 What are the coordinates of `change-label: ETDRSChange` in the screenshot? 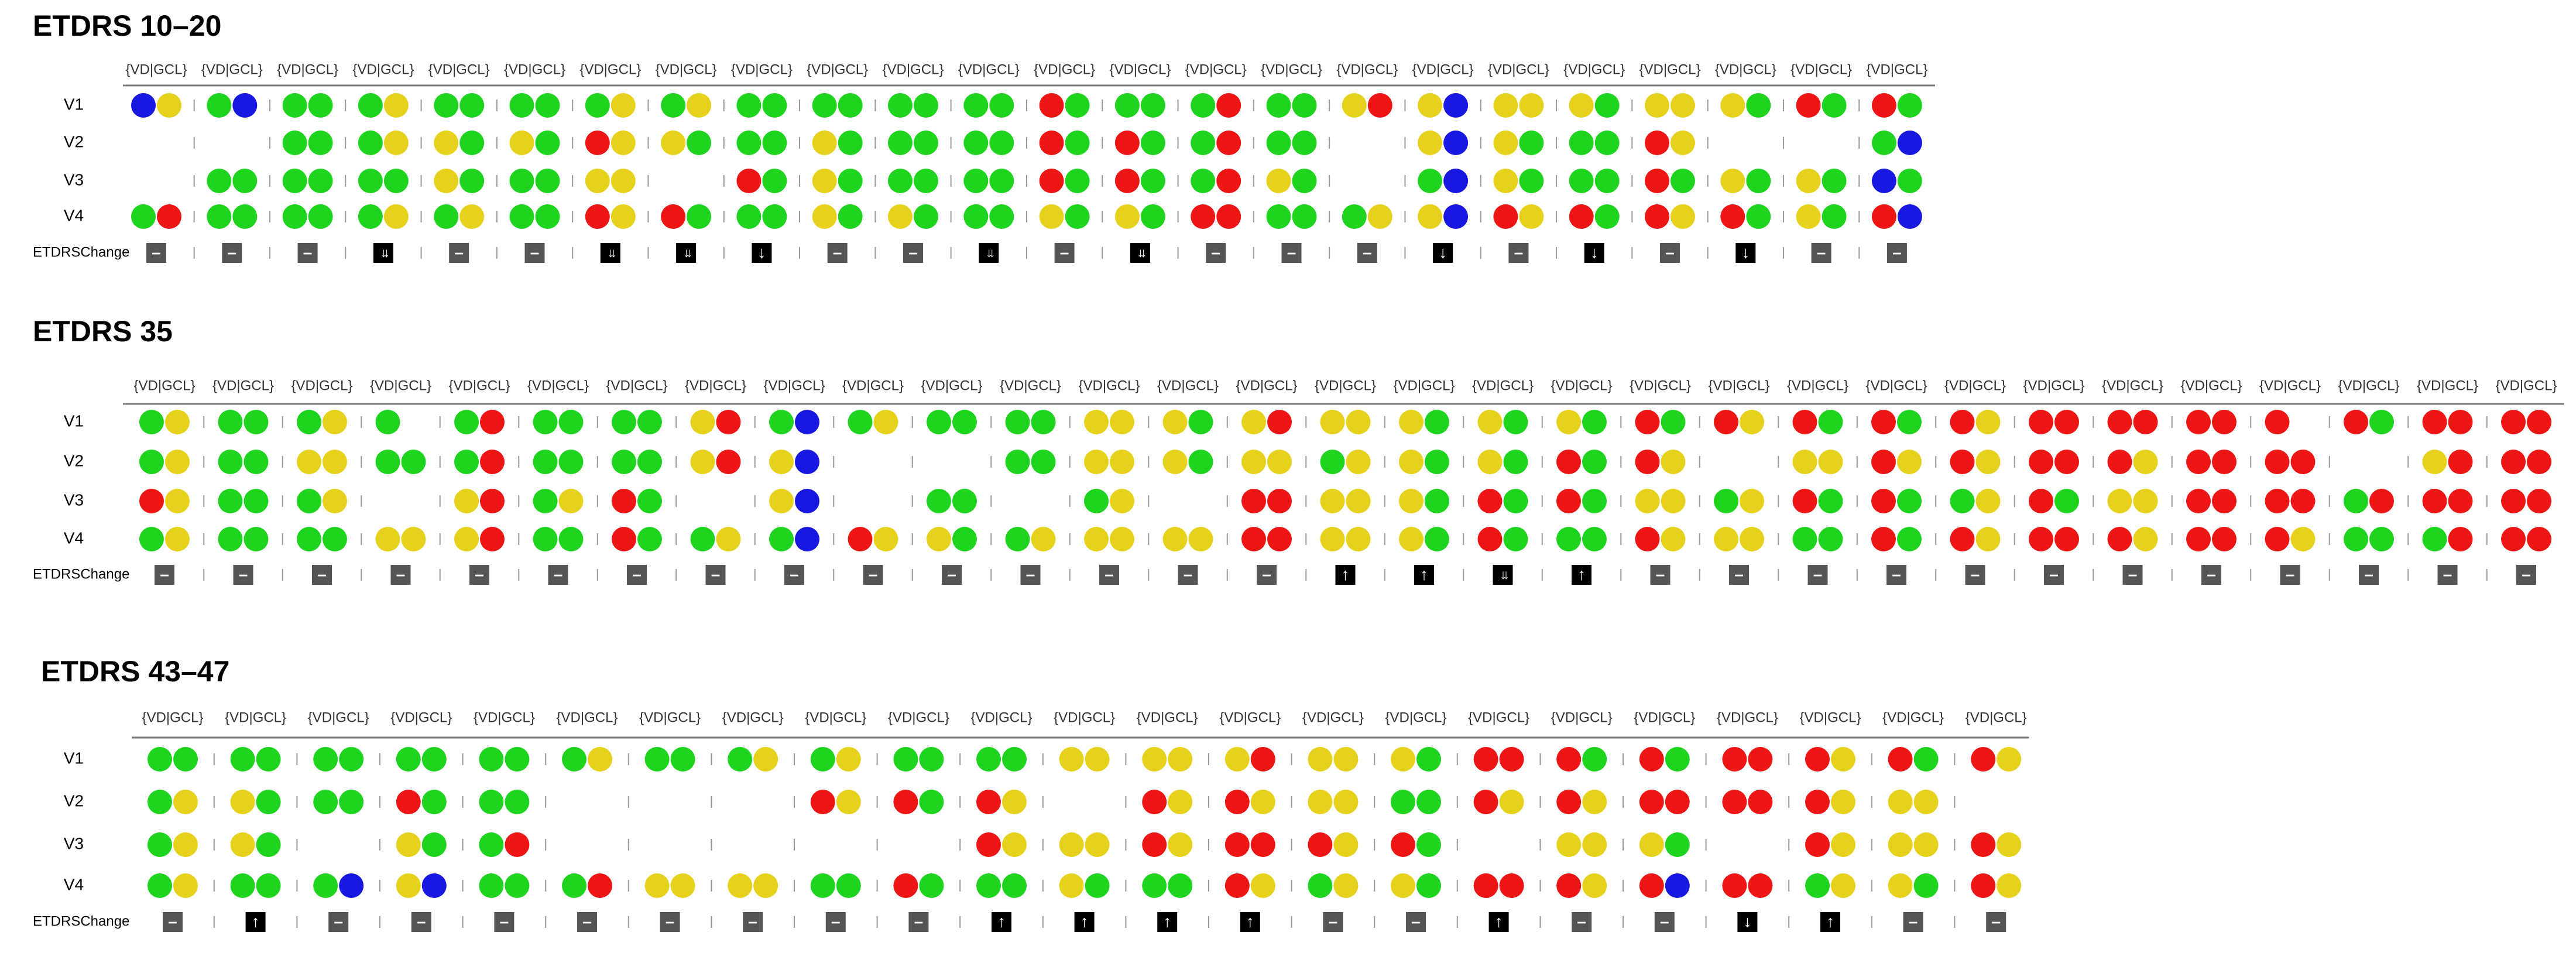 It's located at (81, 252).